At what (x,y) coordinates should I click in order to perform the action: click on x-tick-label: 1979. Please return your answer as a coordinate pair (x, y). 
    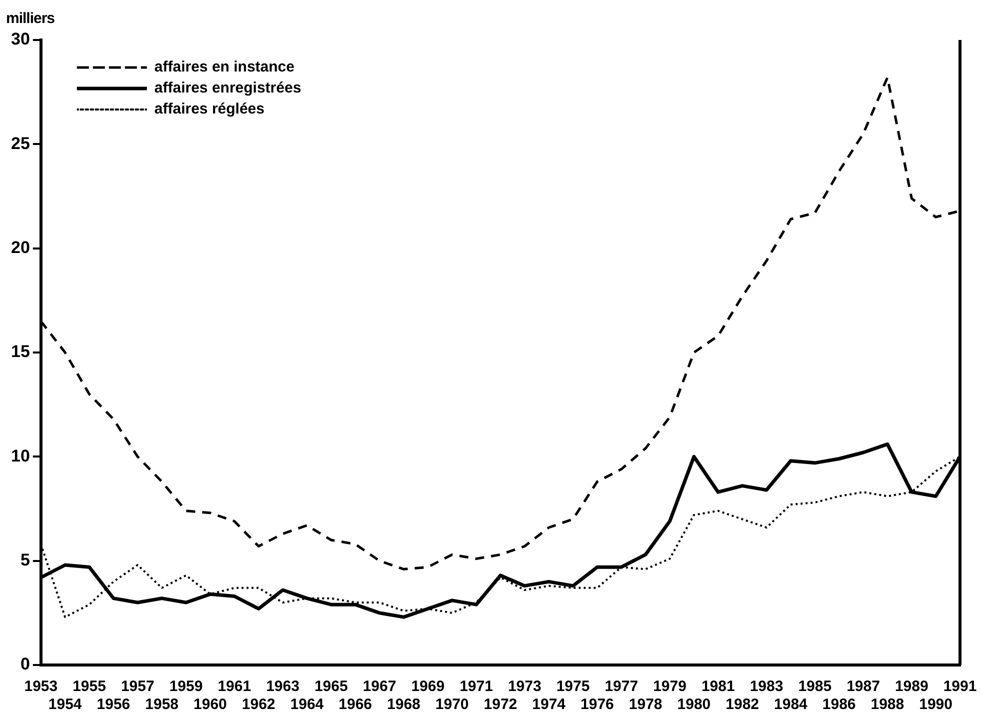
    Looking at the image, I should click on (669, 687).